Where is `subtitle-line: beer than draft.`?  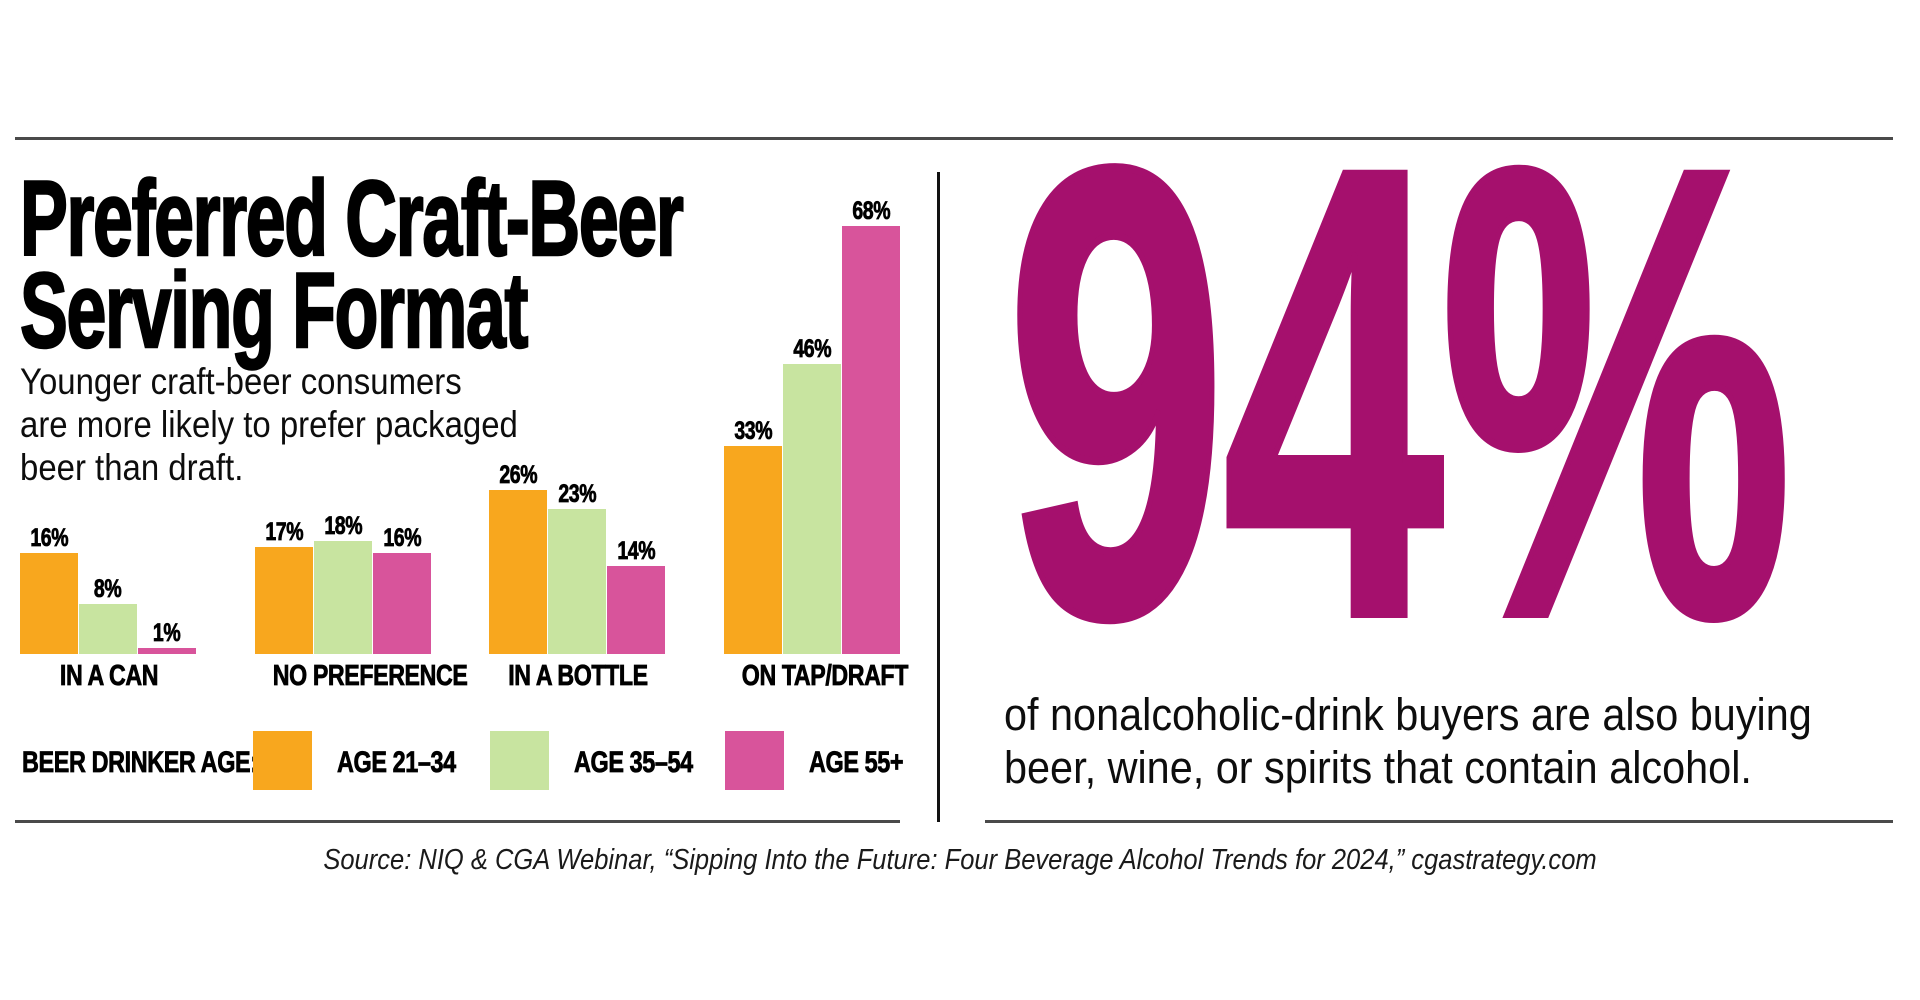
subtitle-line: beer than draft. is located at coordinates (132, 467).